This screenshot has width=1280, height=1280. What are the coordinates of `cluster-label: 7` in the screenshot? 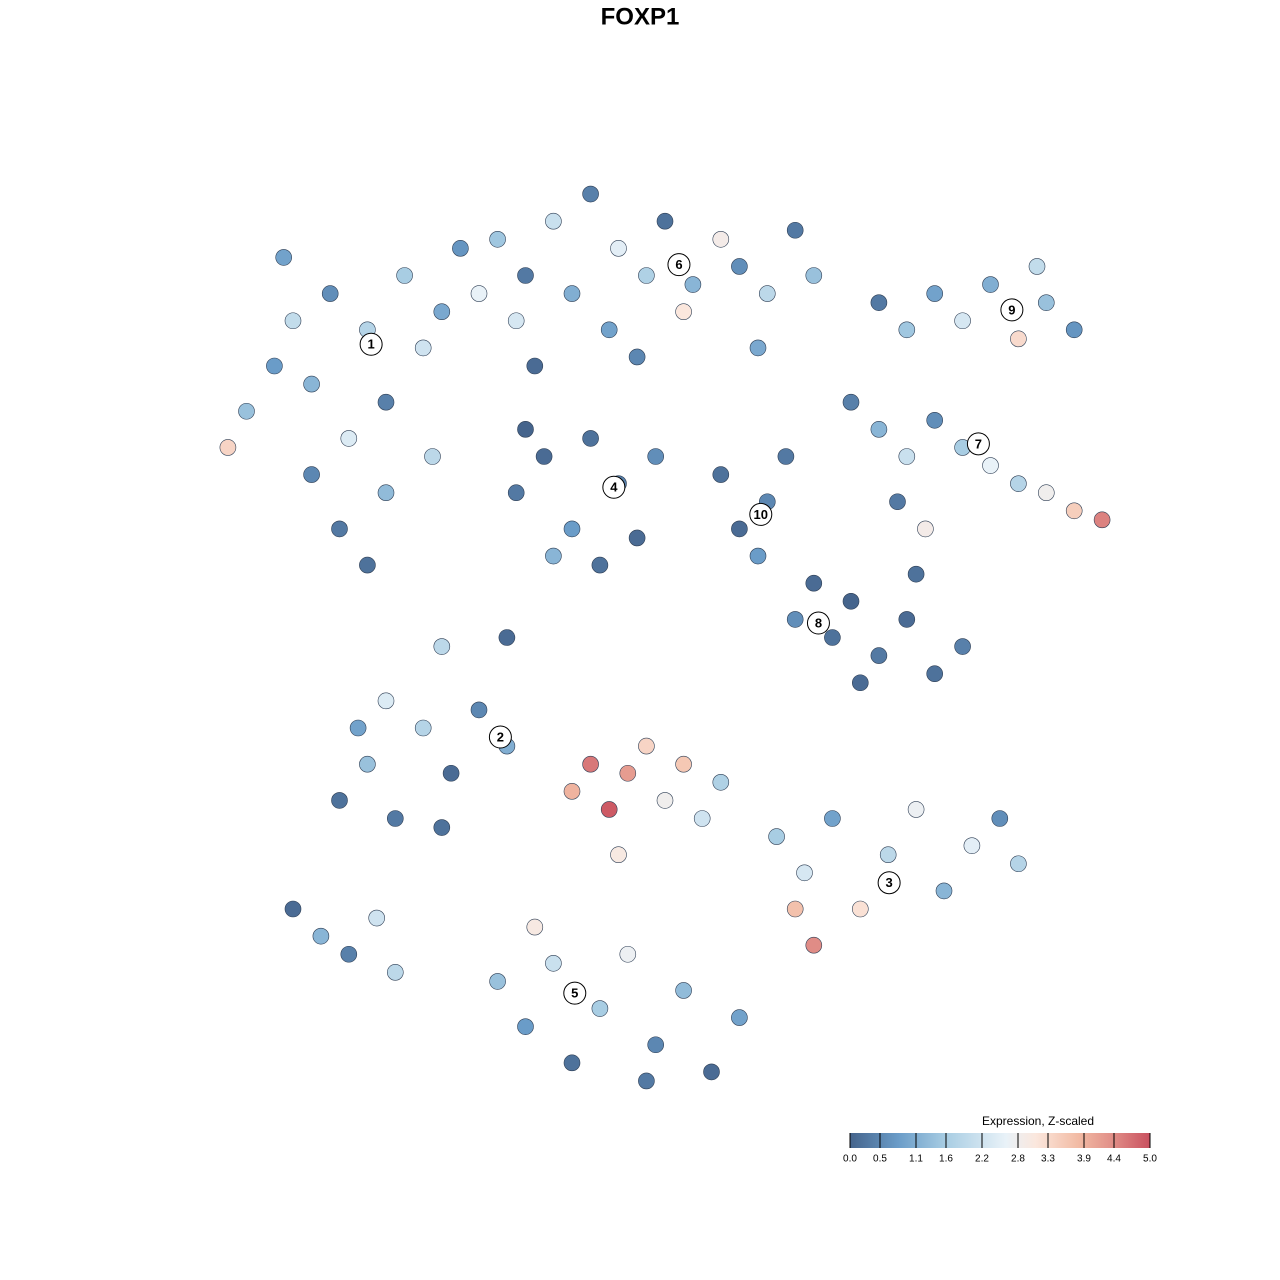 It's located at (978, 443).